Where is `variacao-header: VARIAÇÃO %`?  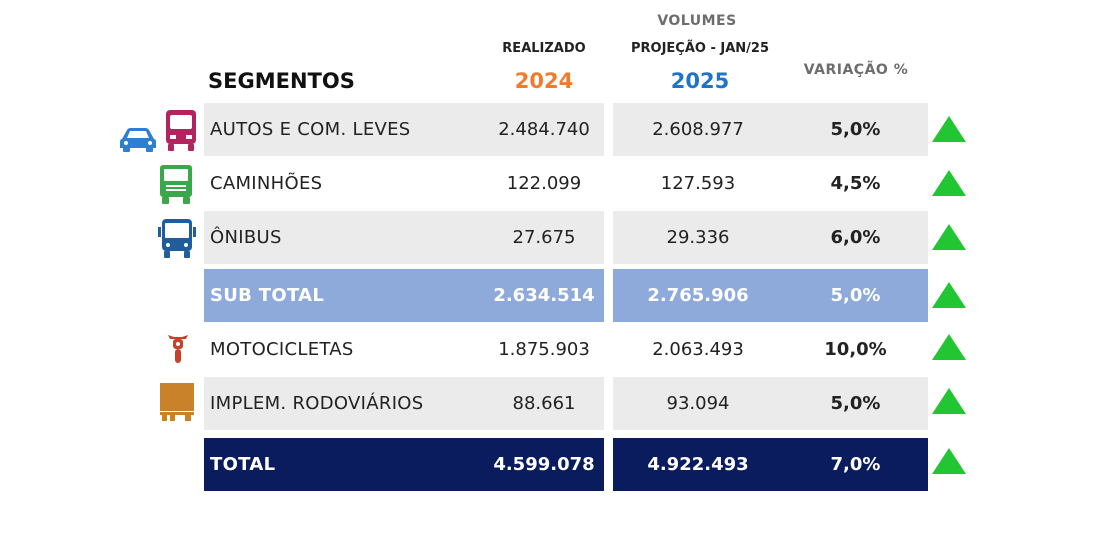
variacao-header: VARIAÇÃO % is located at coordinates (856, 70).